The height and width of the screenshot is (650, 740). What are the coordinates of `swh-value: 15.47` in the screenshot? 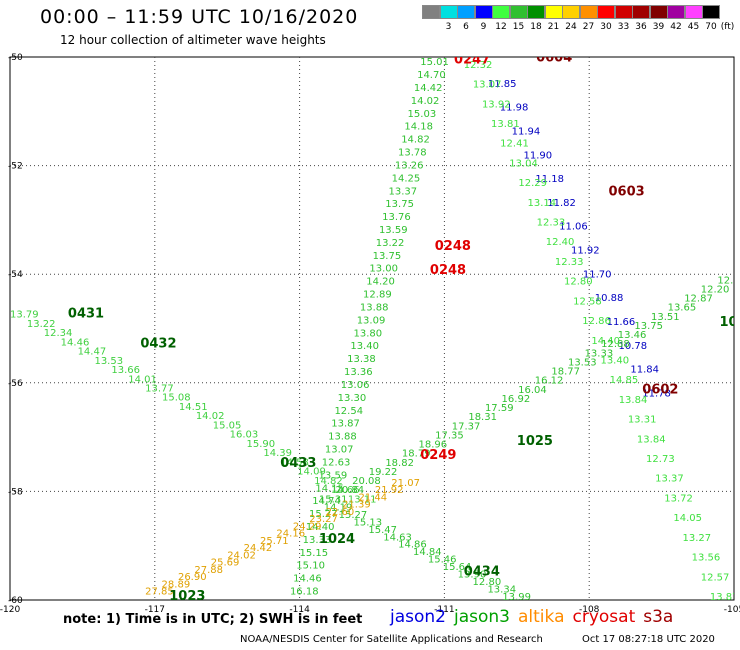 It's located at (382, 530).